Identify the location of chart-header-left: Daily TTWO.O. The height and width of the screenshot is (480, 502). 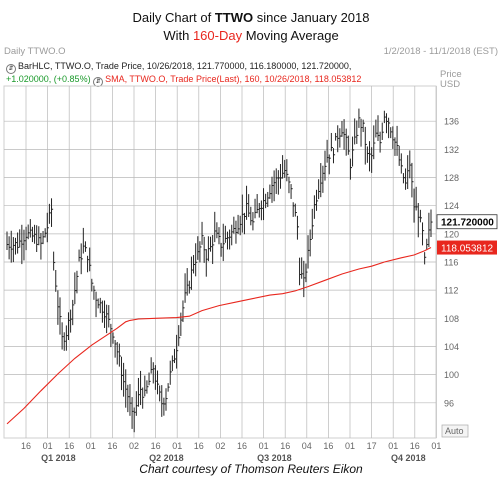
(35, 51).